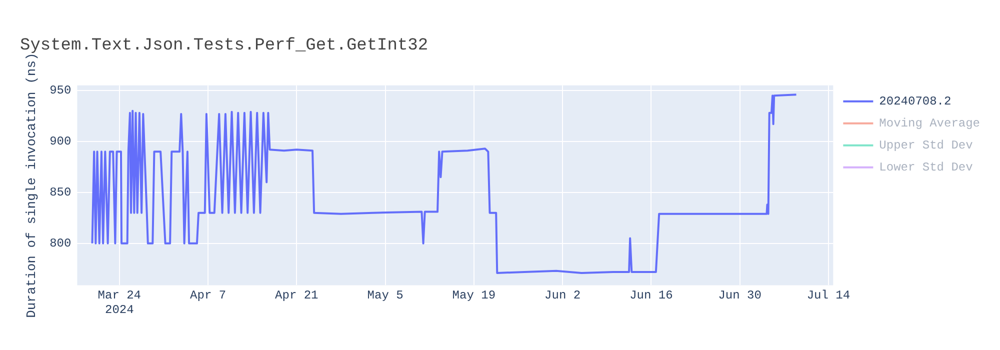 The width and height of the screenshot is (1000, 350). What do you see at coordinates (929, 123) in the screenshot?
I see `legend-label: Moving Average` at bounding box center [929, 123].